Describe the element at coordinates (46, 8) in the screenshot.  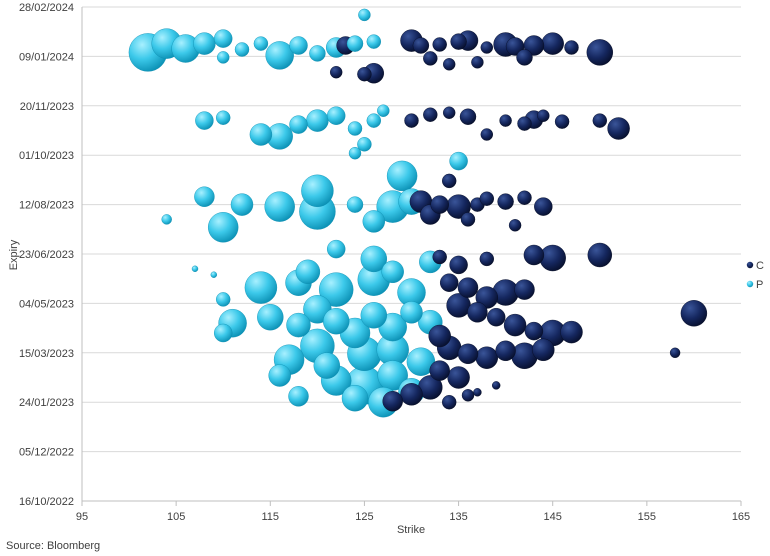
I see `y-tick-label: 28/02/2024` at that location.